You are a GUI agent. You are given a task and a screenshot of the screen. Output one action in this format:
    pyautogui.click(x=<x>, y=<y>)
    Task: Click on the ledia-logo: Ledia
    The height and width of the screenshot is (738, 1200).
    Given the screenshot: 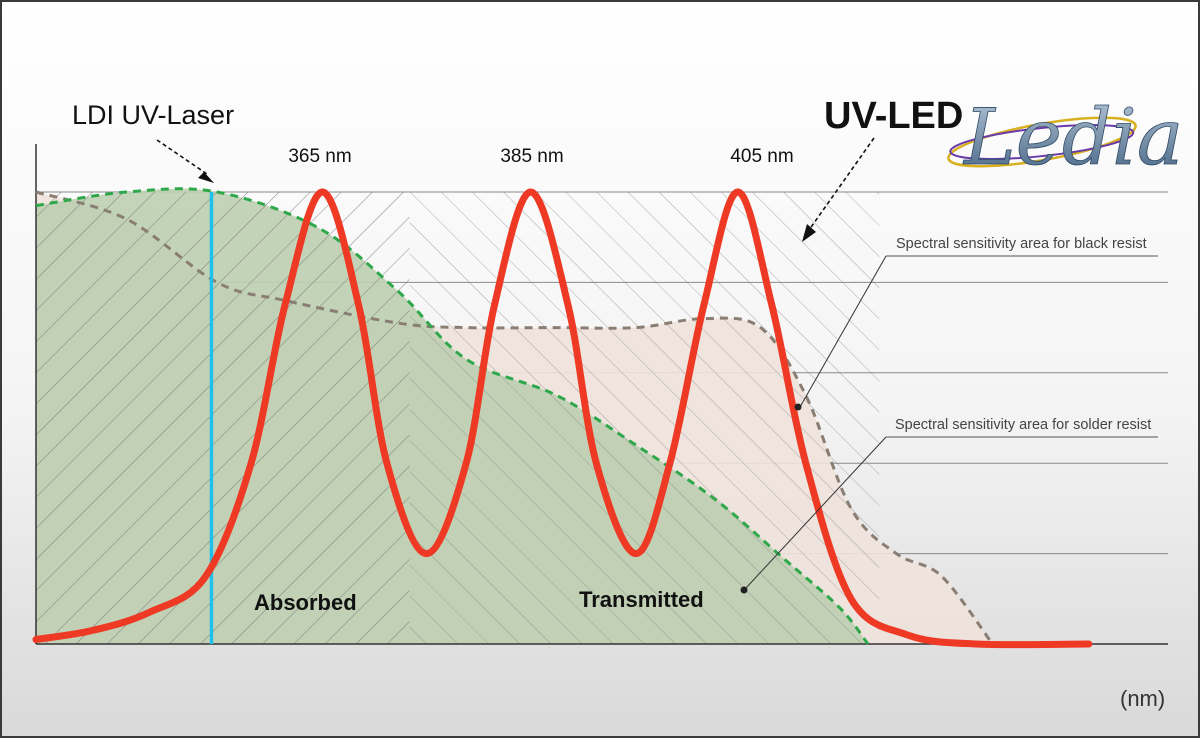 What is the action you would take?
    pyautogui.click(x=1065, y=138)
    